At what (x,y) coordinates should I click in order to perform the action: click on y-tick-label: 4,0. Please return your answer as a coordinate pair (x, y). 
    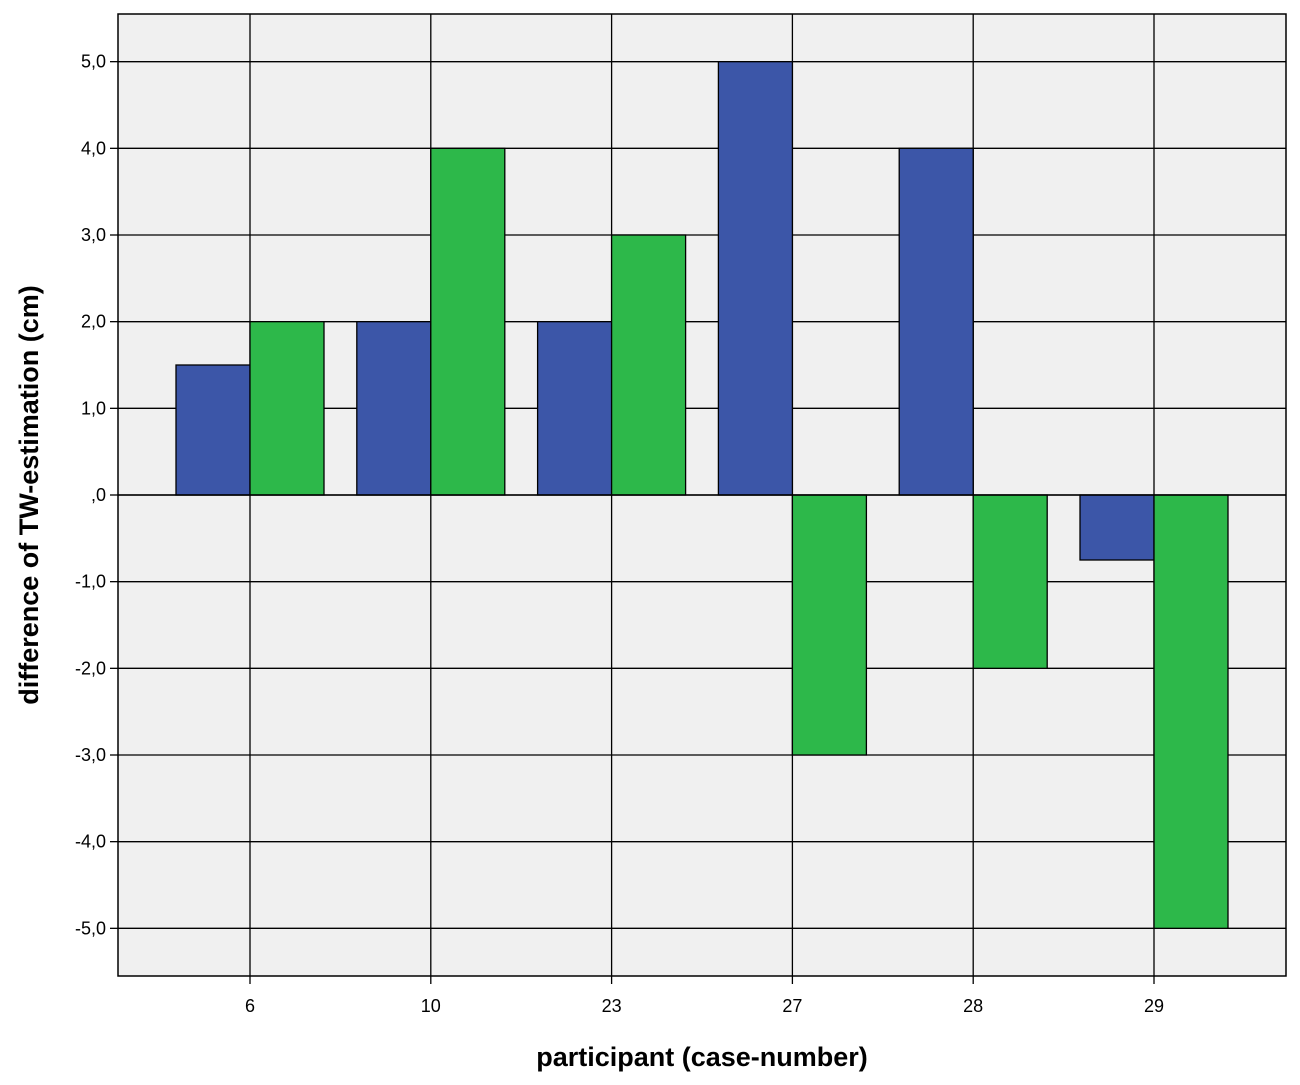
    Looking at the image, I should click on (93, 148).